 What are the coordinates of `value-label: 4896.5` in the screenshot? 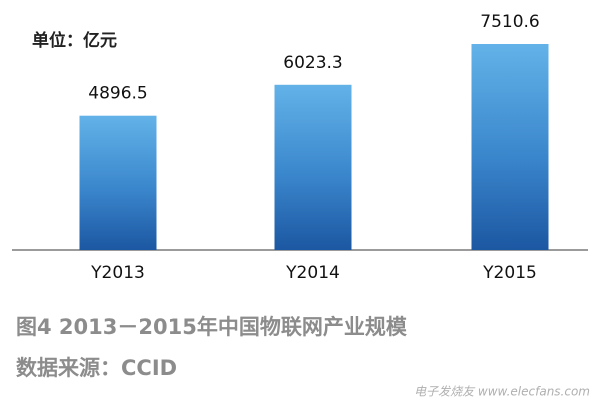 It's located at (117, 94).